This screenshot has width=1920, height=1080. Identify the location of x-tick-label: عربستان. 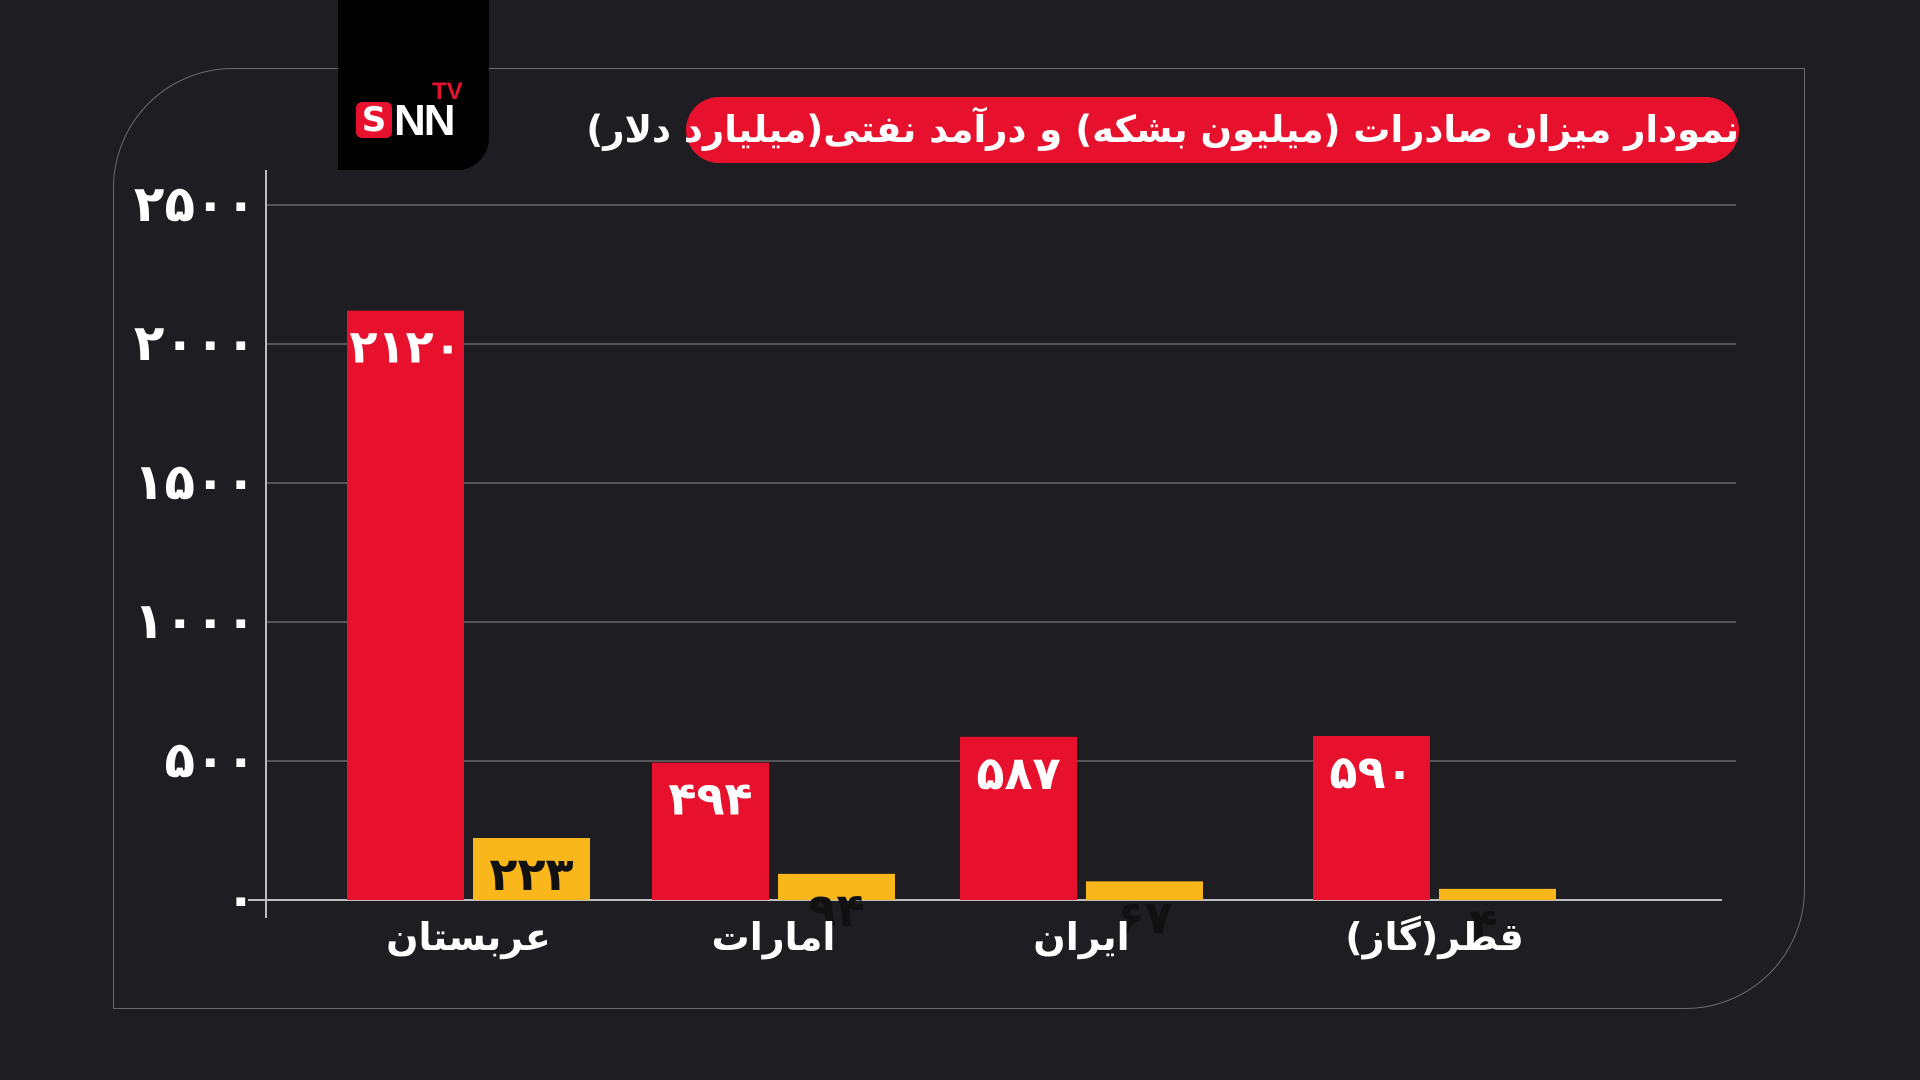
(468, 937).